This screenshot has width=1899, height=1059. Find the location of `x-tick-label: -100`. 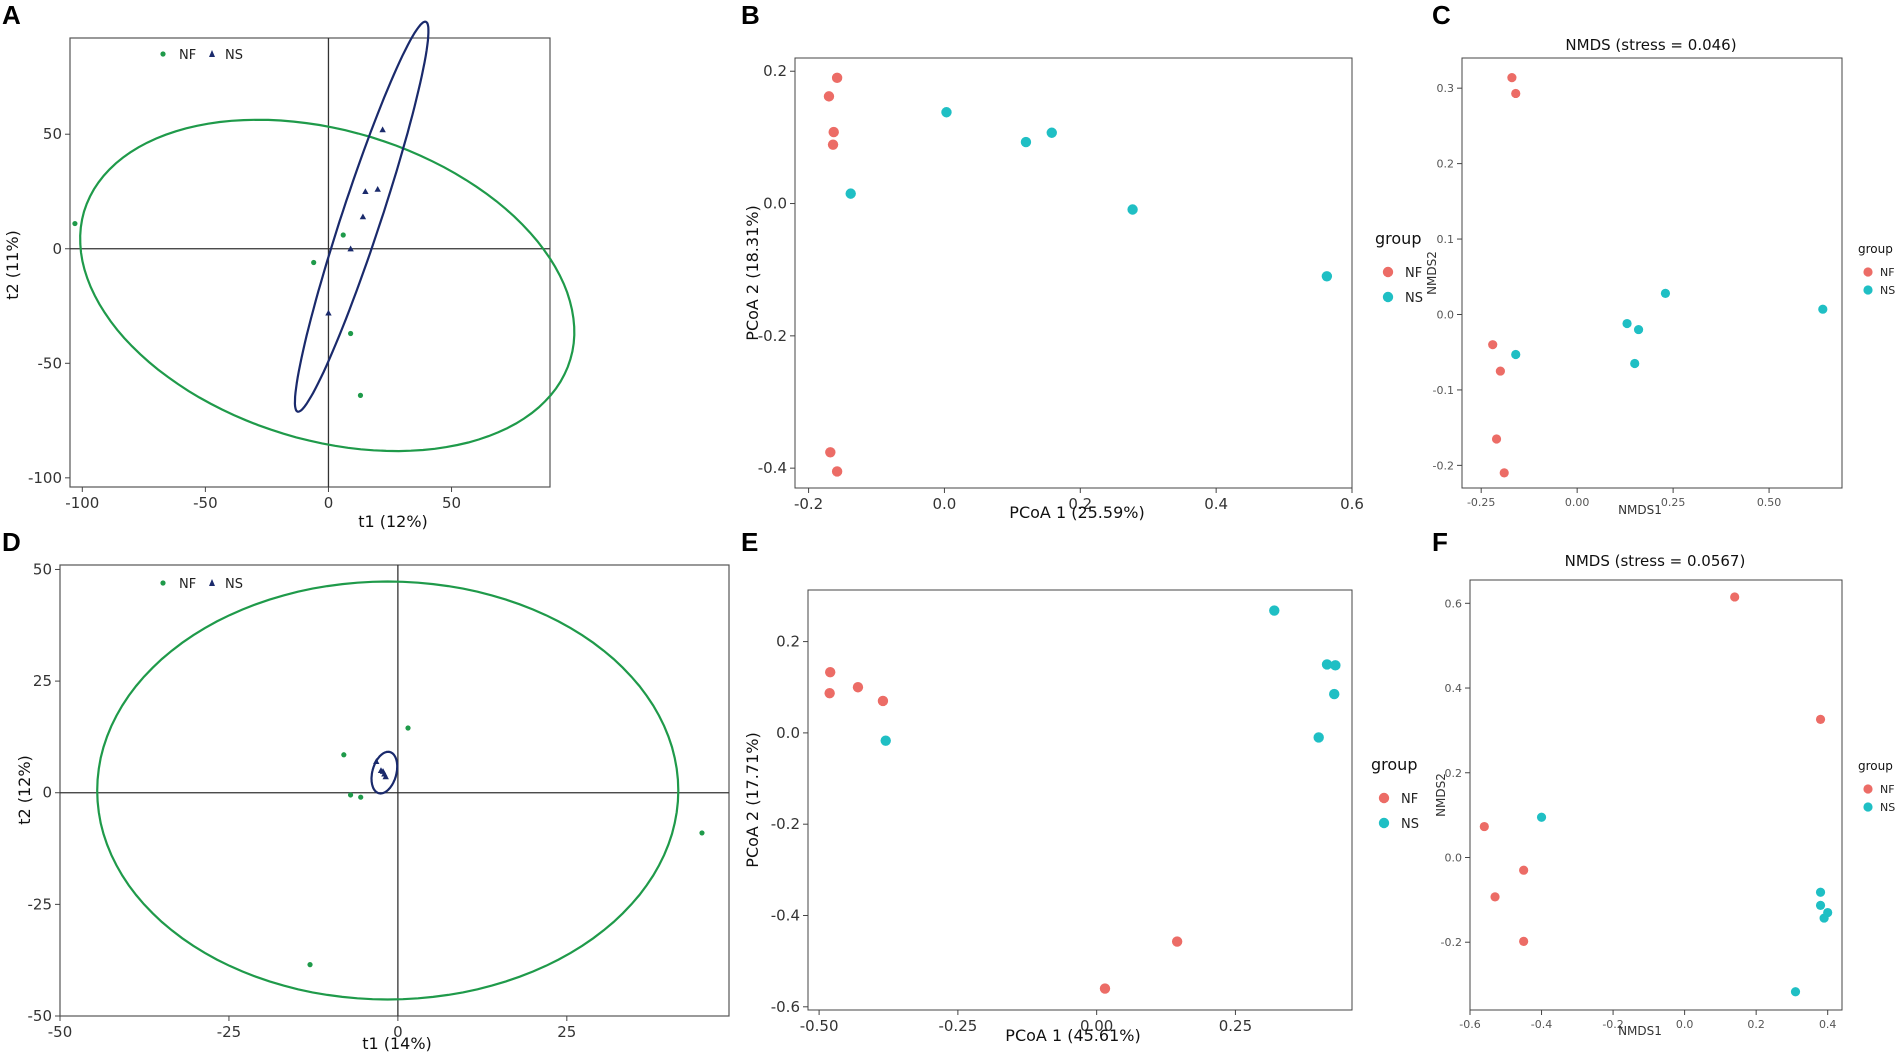

x-tick-label: -100 is located at coordinates (82, 503).